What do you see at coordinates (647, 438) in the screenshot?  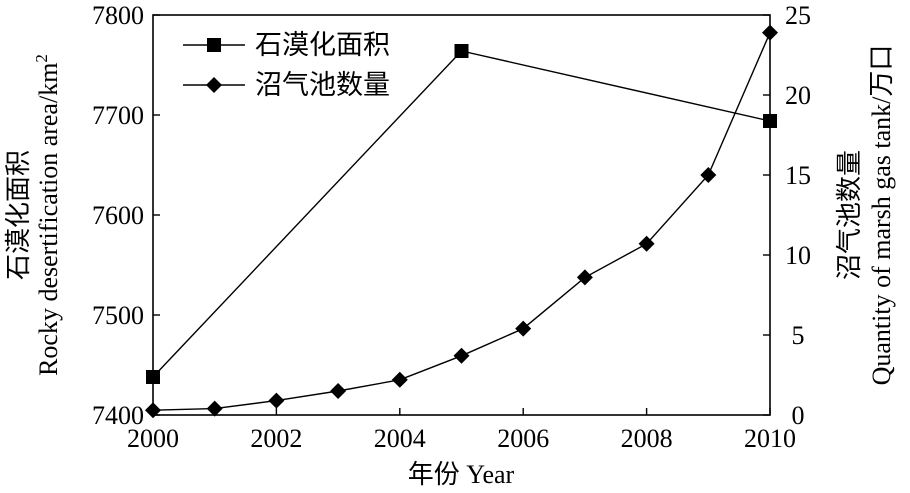 I see `x-tick-label: 2008` at bounding box center [647, 438].